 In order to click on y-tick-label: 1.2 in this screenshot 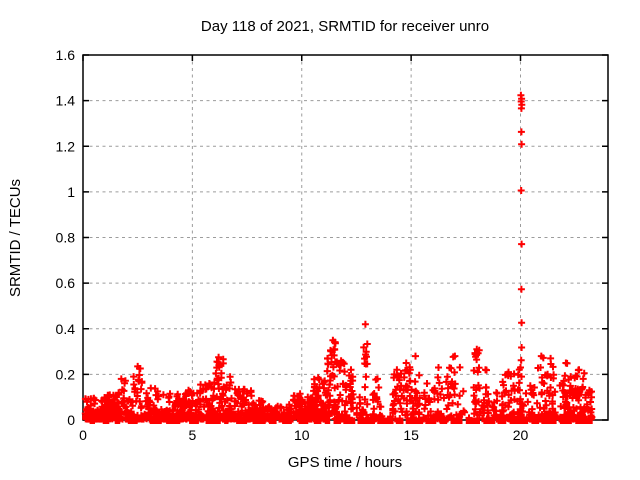, I will do `click(66, 146)`.